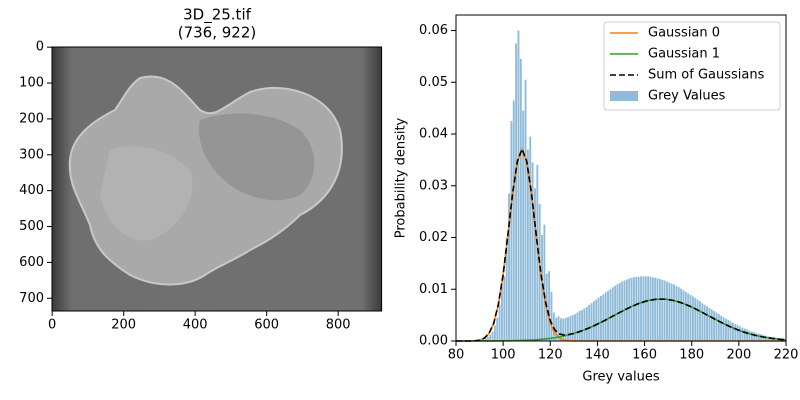 Image resolution: width=800 pixels, height=400 pixels. Describe the element at coordinates (692, 66) in the screenshot. I see `legend-box` at that location.